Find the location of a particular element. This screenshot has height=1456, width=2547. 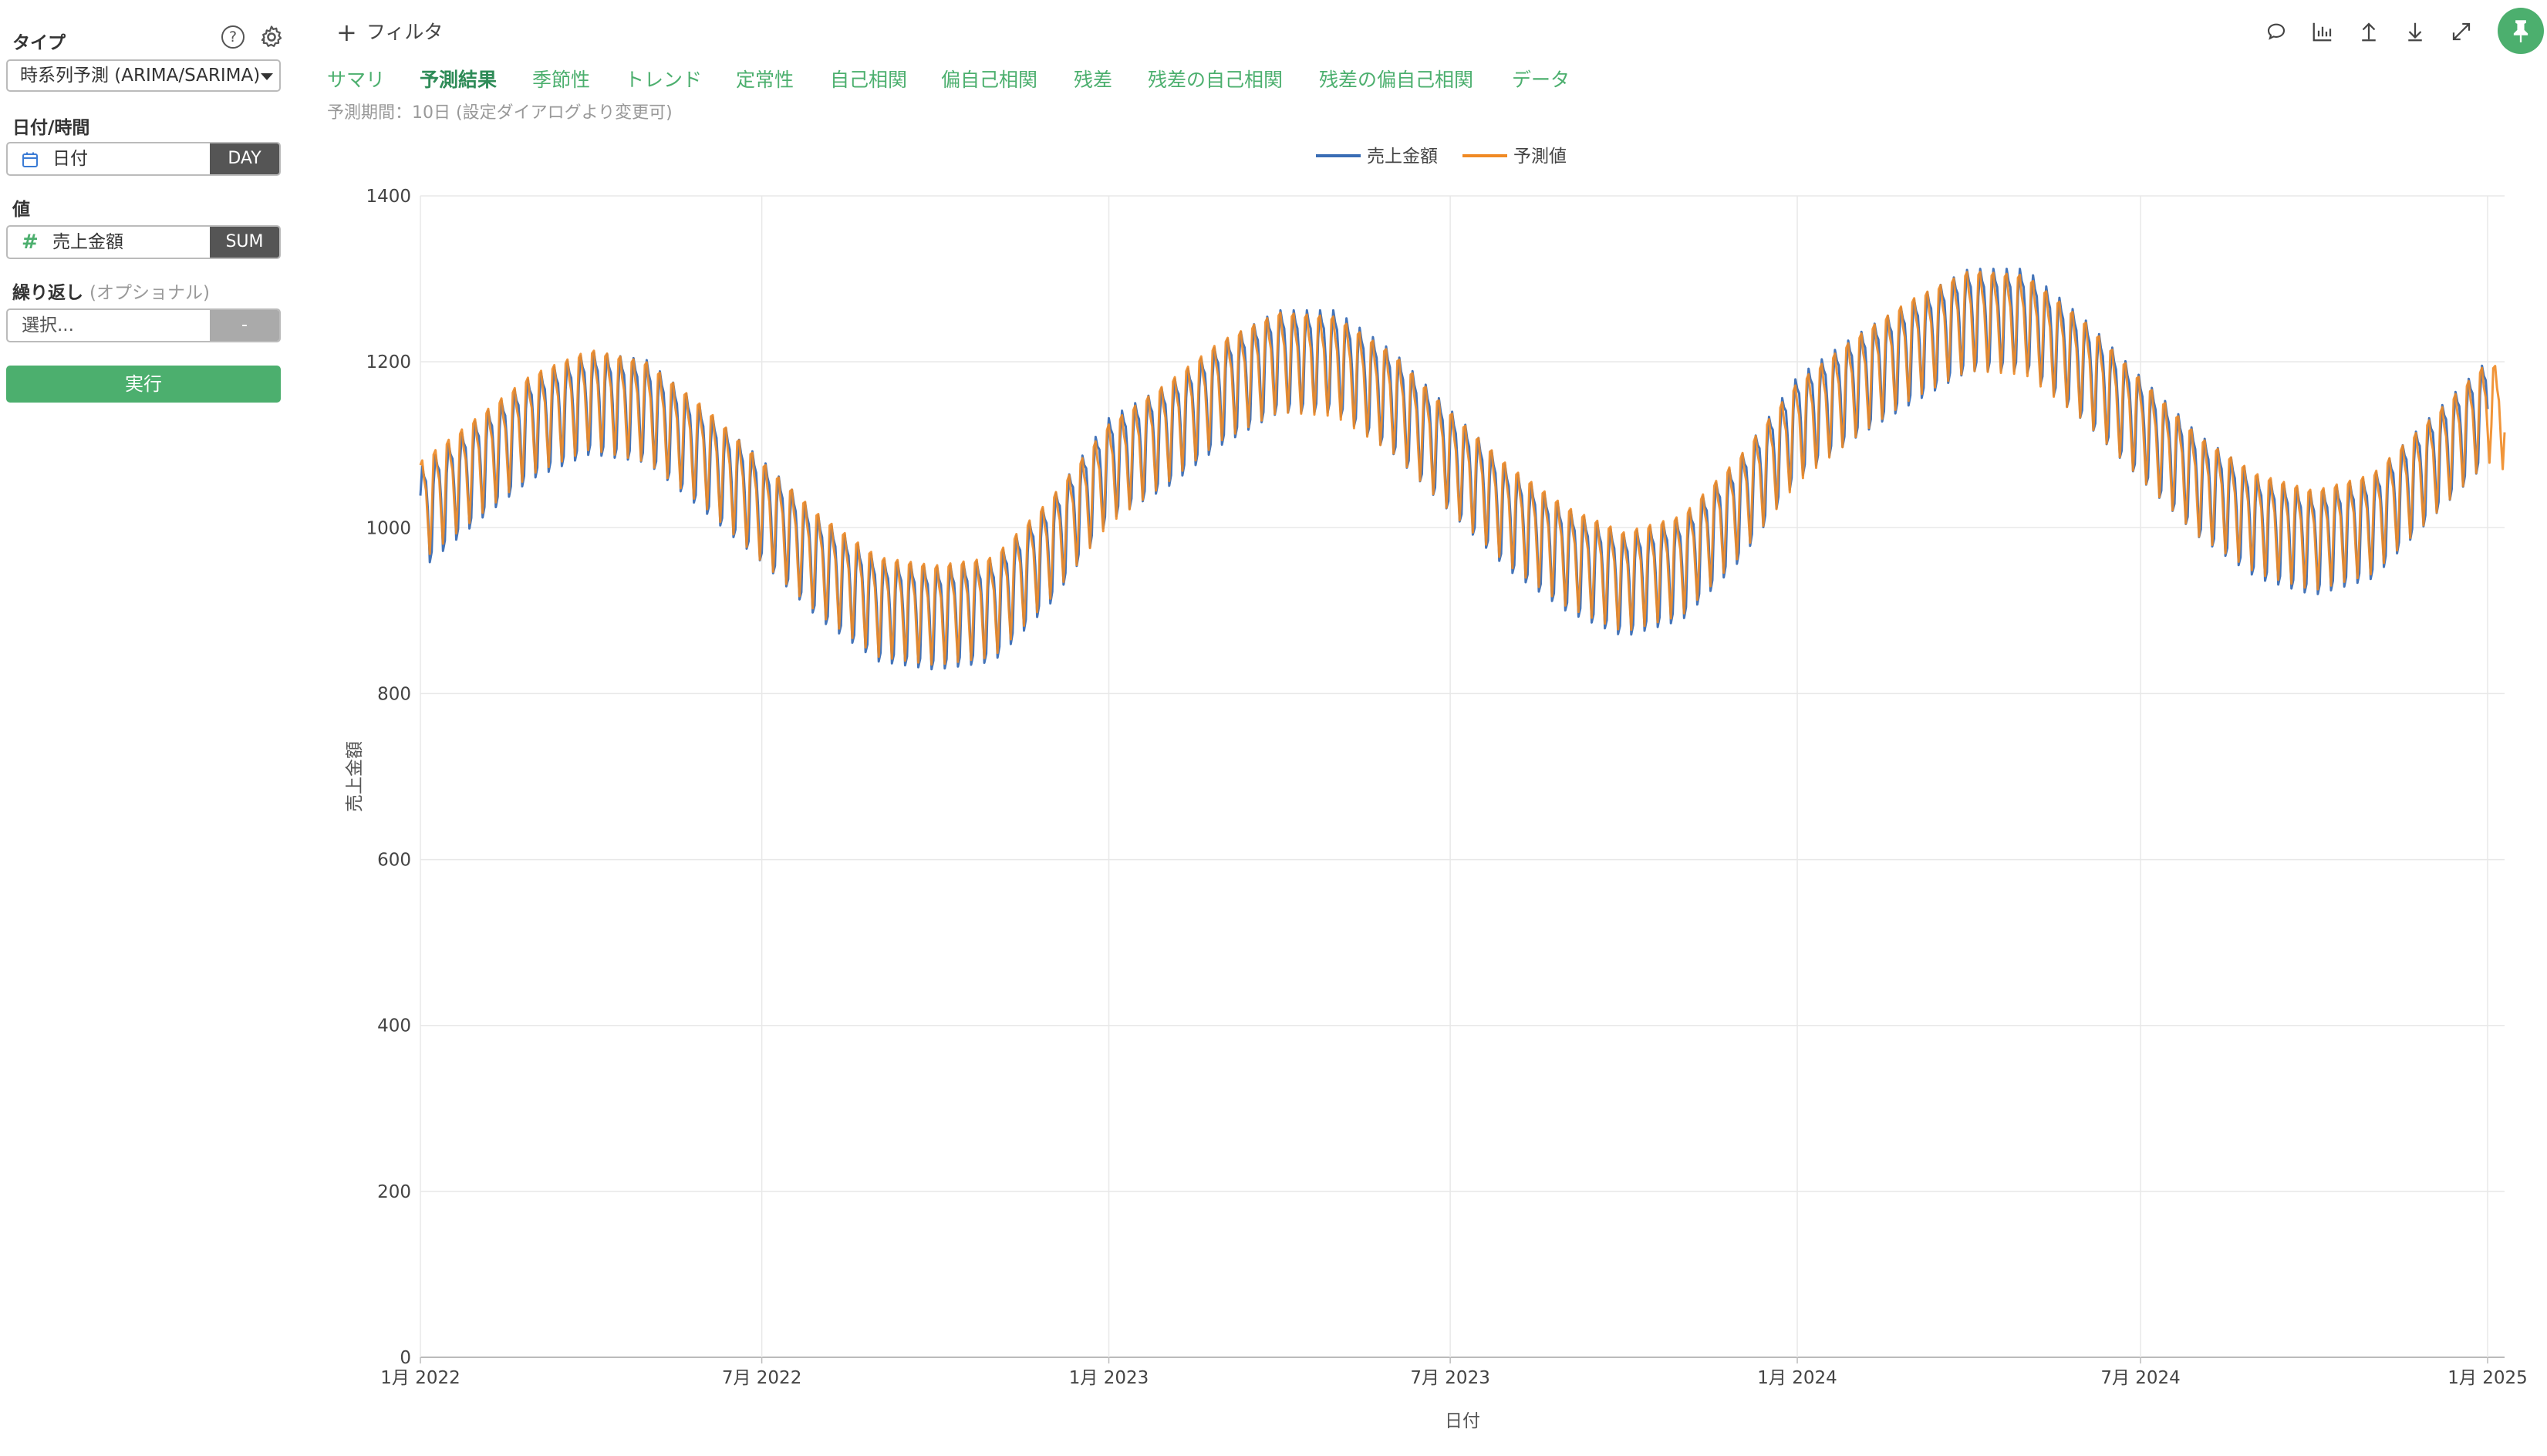

x-axis-title: 日付 is located at coordinates (1462, 1421).